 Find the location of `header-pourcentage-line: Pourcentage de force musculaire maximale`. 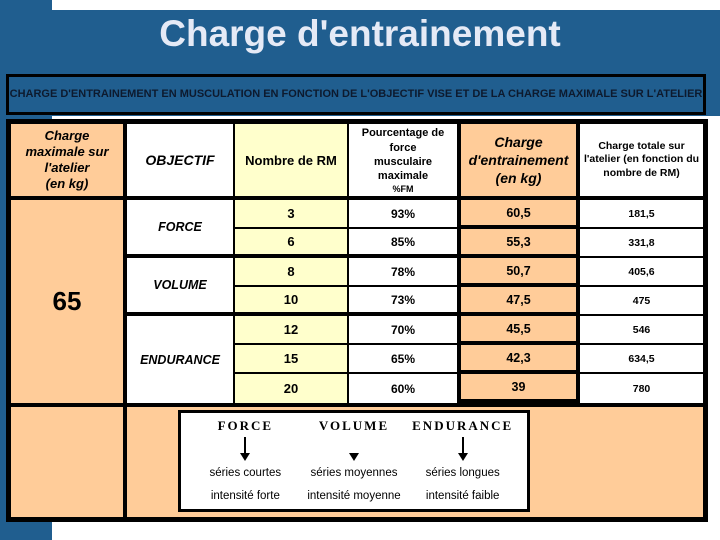

header-pourcentage-line: Pourcentage de force musculaire maximale is located at coordinates (403, 155).